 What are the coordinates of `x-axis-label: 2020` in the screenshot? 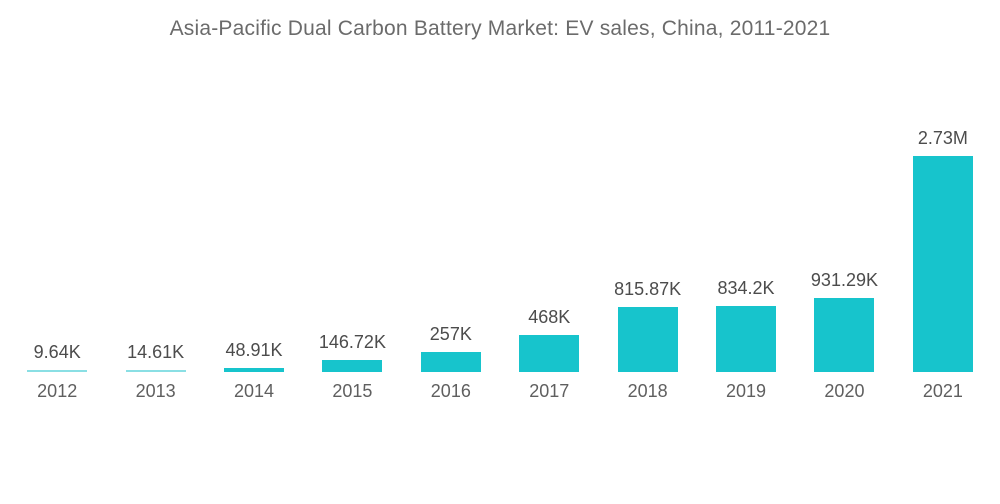 It's located at (844, 391).